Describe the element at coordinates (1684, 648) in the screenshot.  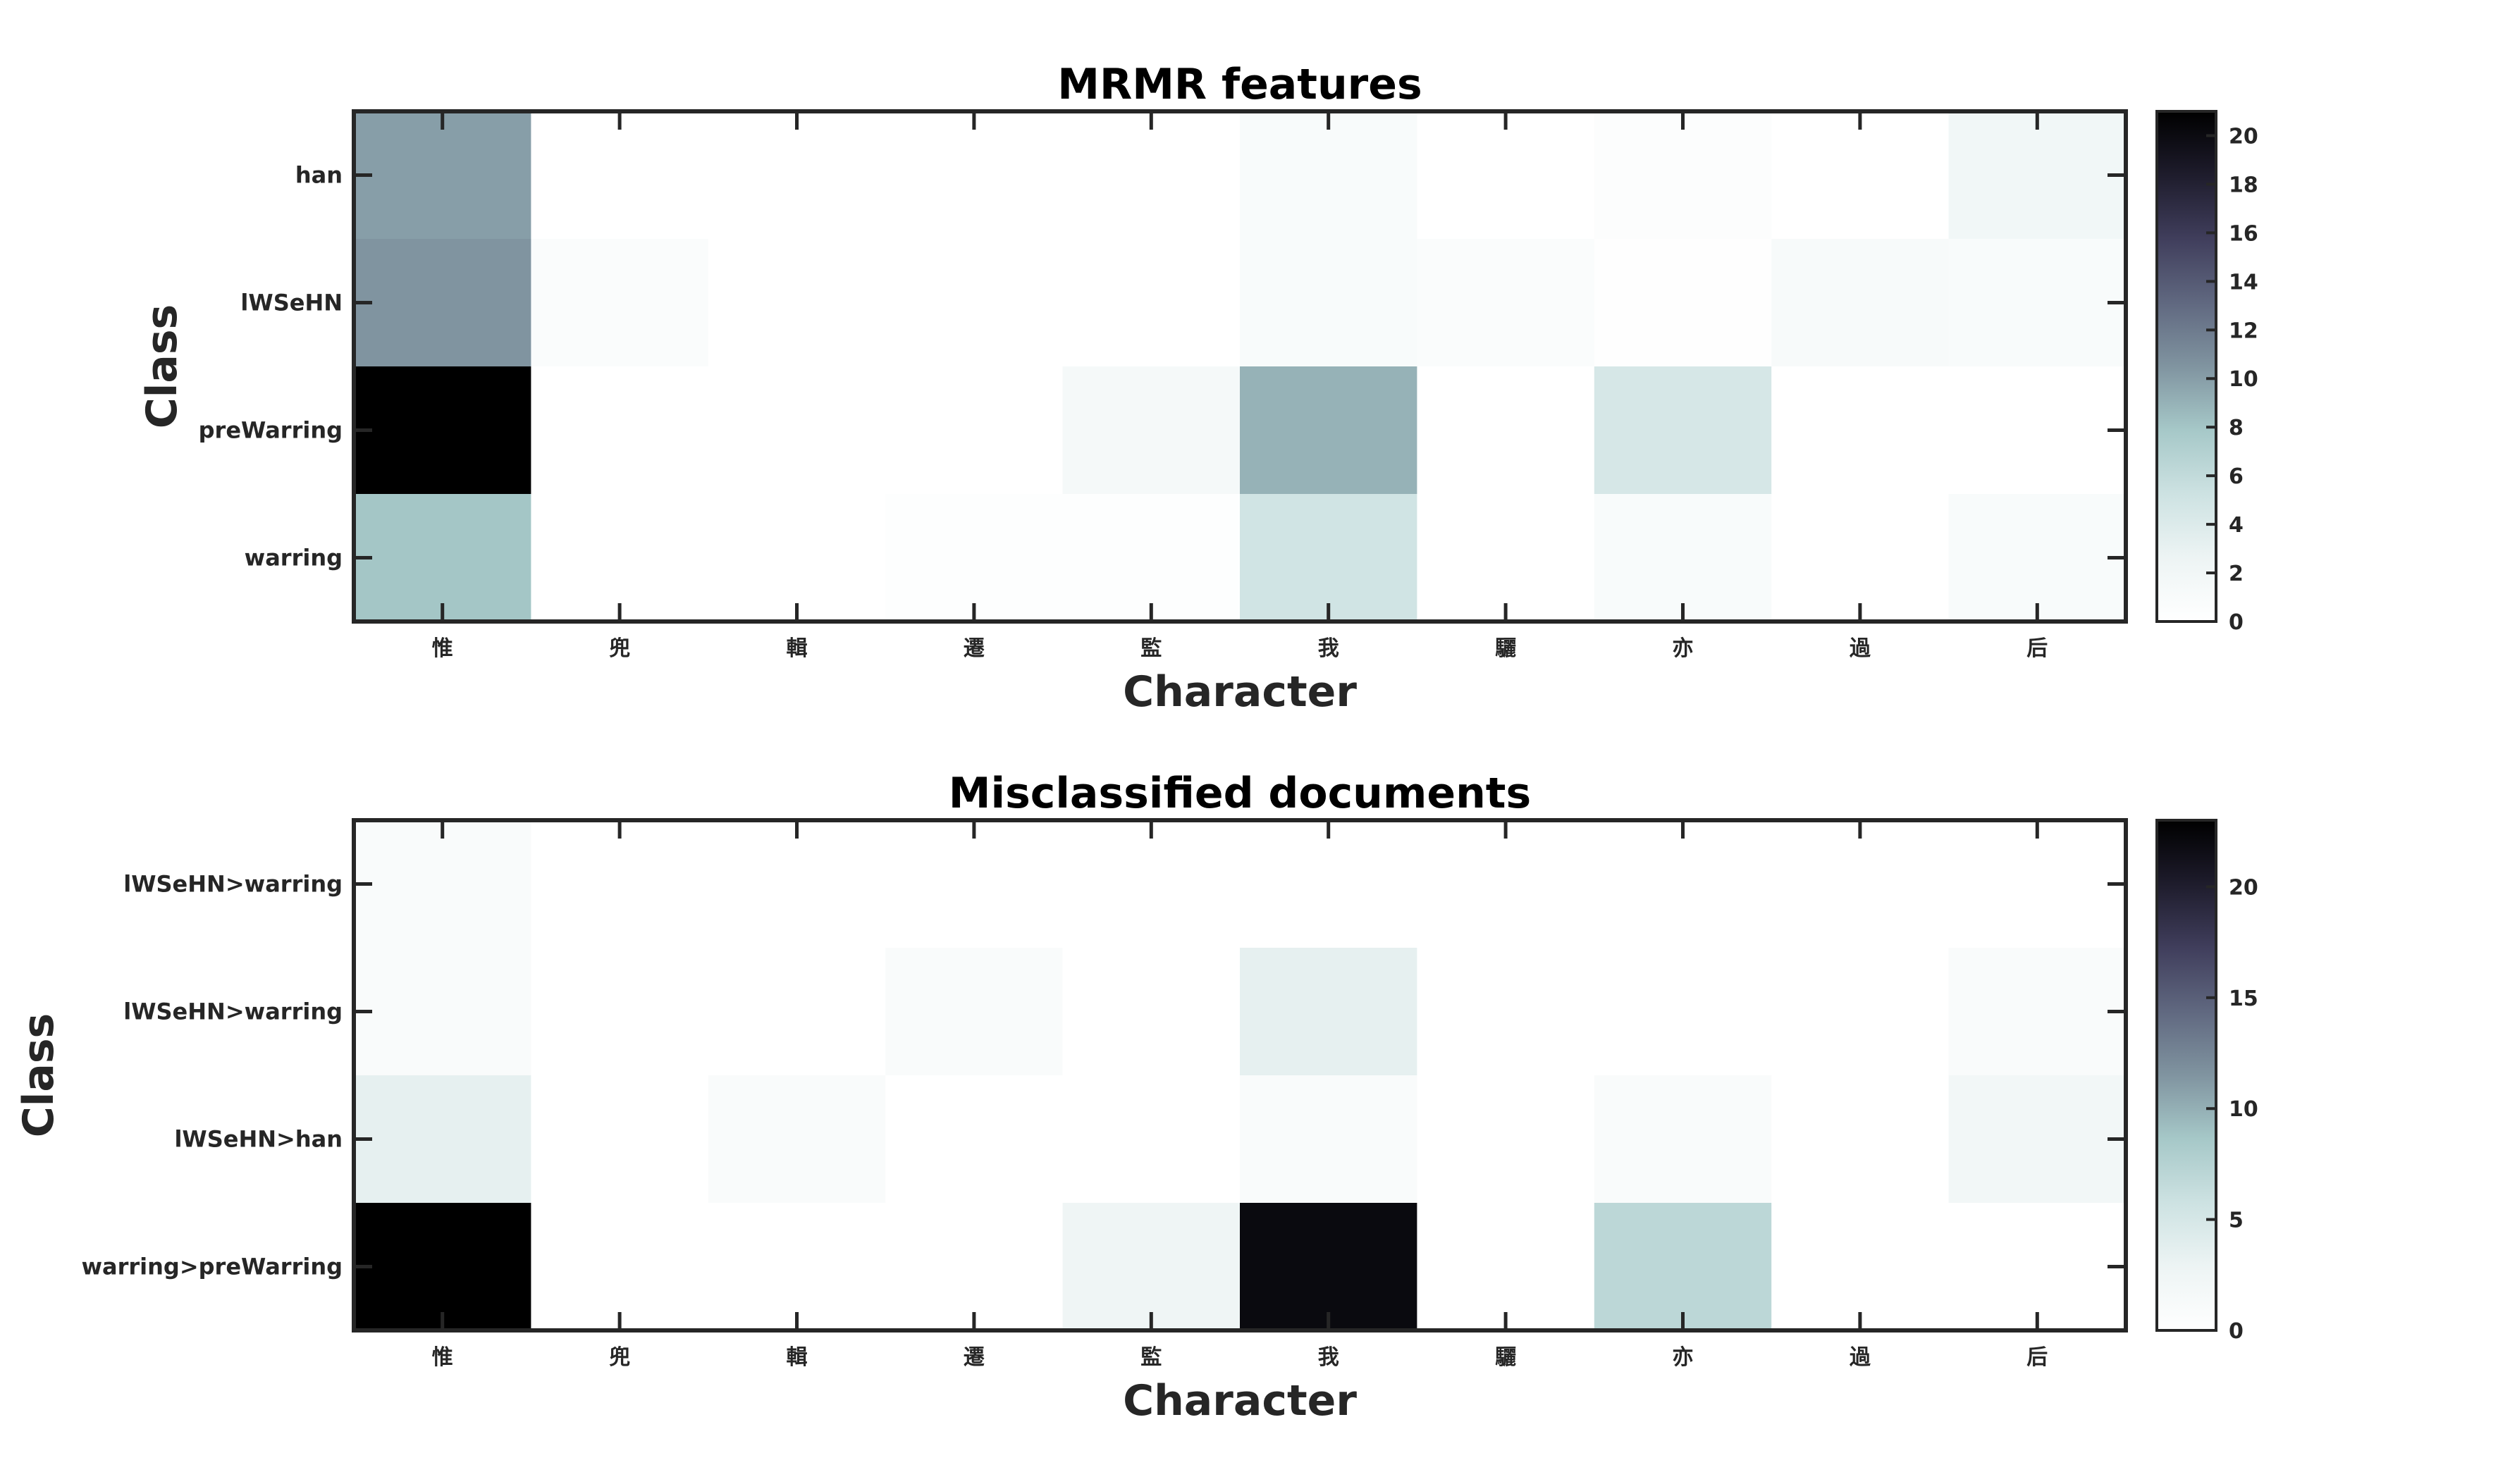
I see `x-tick-label: 亦` at that location.